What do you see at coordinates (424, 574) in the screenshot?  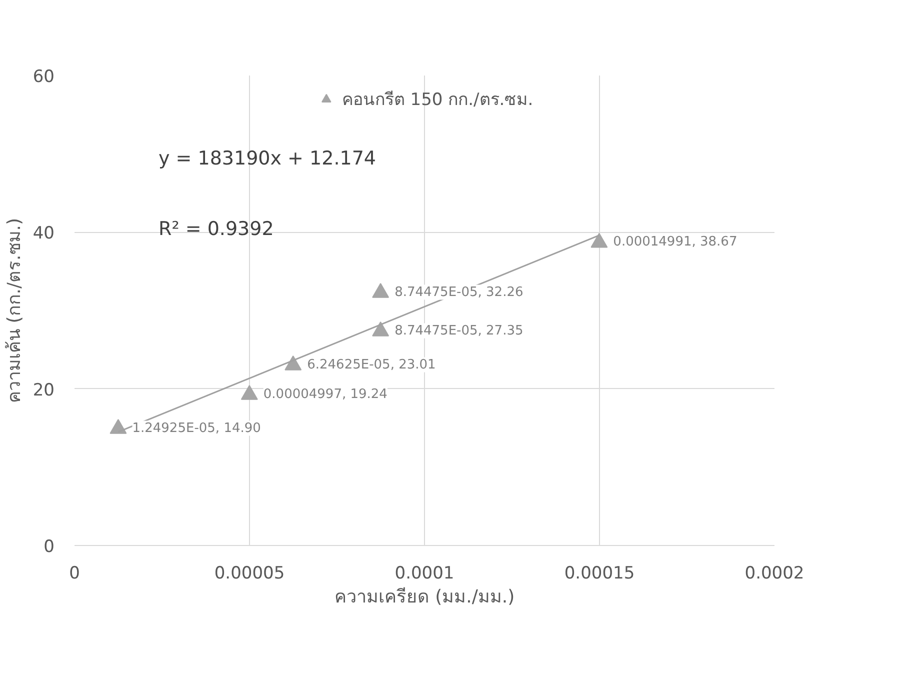 I see `x-tick-label: 0.0001` at bounding box center [424, 574].